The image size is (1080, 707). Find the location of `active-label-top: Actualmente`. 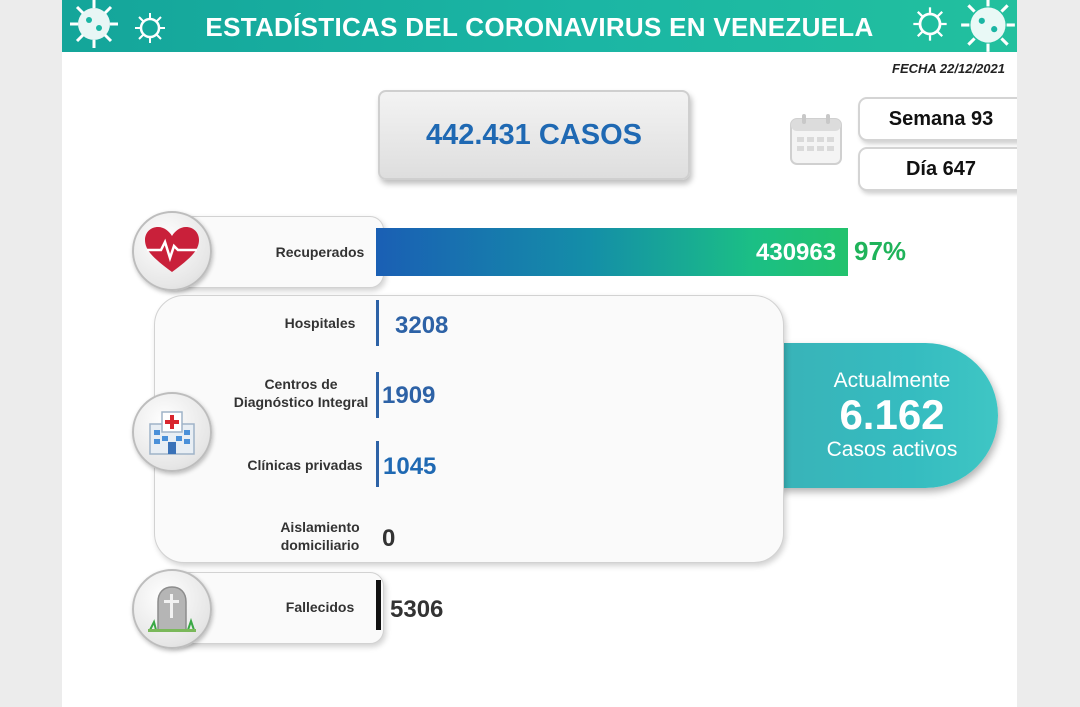

active-label-top: Actualmente is located at coordinates (892, 380).